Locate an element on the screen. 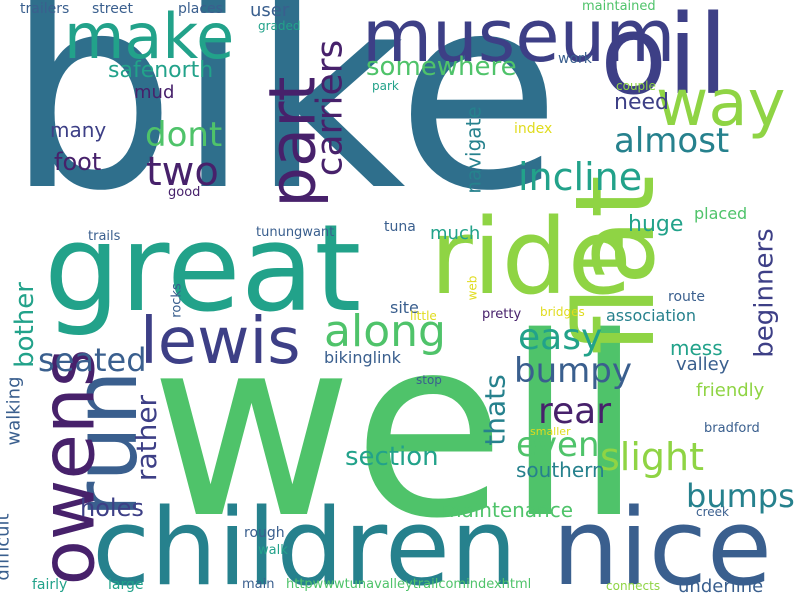 The width and height of the screenshot is (800, 600). word-make: make is located at coordinates (149, 36).